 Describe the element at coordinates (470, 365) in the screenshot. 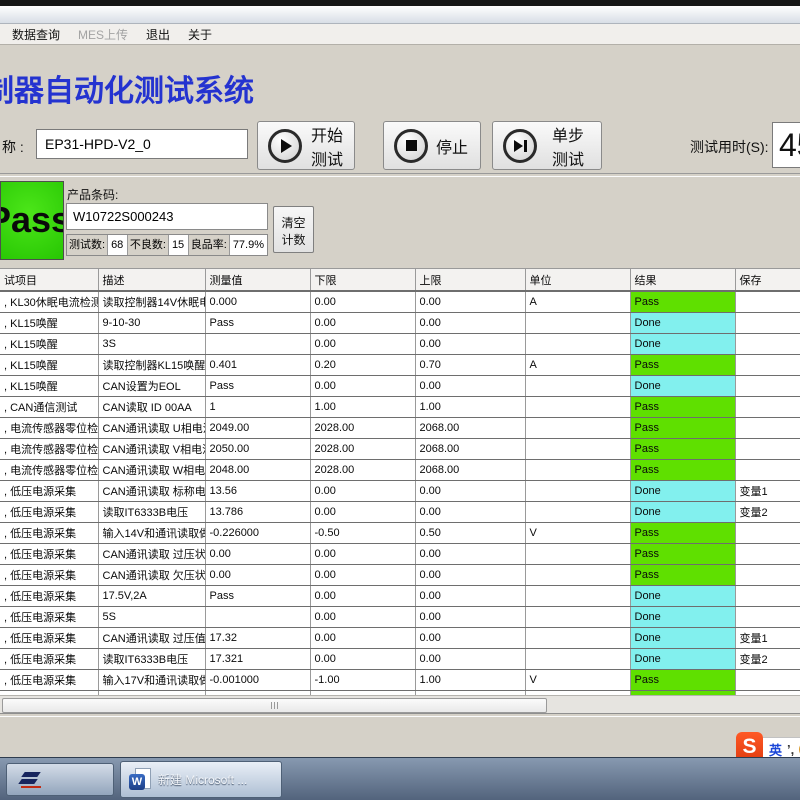

I see `cell-upper: 0.70` at that location.